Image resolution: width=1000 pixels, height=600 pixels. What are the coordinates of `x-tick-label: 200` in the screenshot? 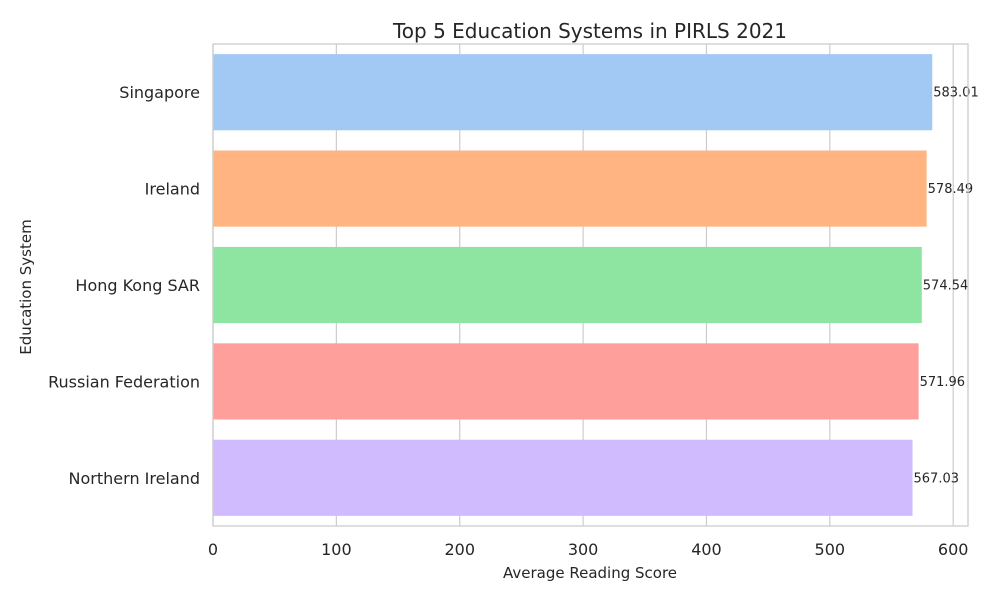 It's located at (459, 549).